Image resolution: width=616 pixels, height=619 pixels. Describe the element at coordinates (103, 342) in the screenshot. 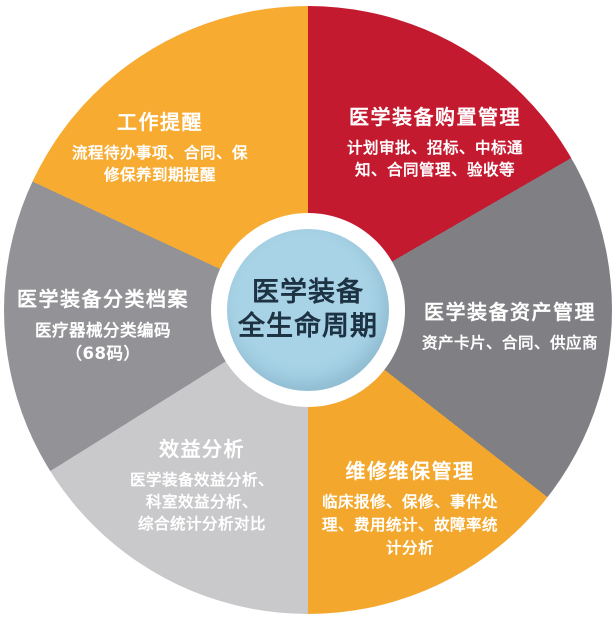

I see `segment-subtitle: 医疗器械分类编码 （68码）` at that location.